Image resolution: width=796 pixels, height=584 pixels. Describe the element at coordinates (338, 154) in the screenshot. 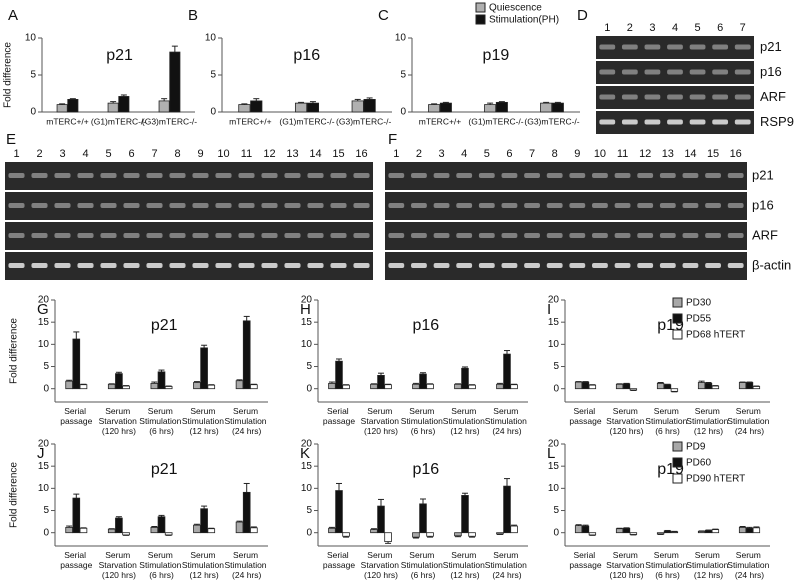

I see `lane-number: 15` at that location.